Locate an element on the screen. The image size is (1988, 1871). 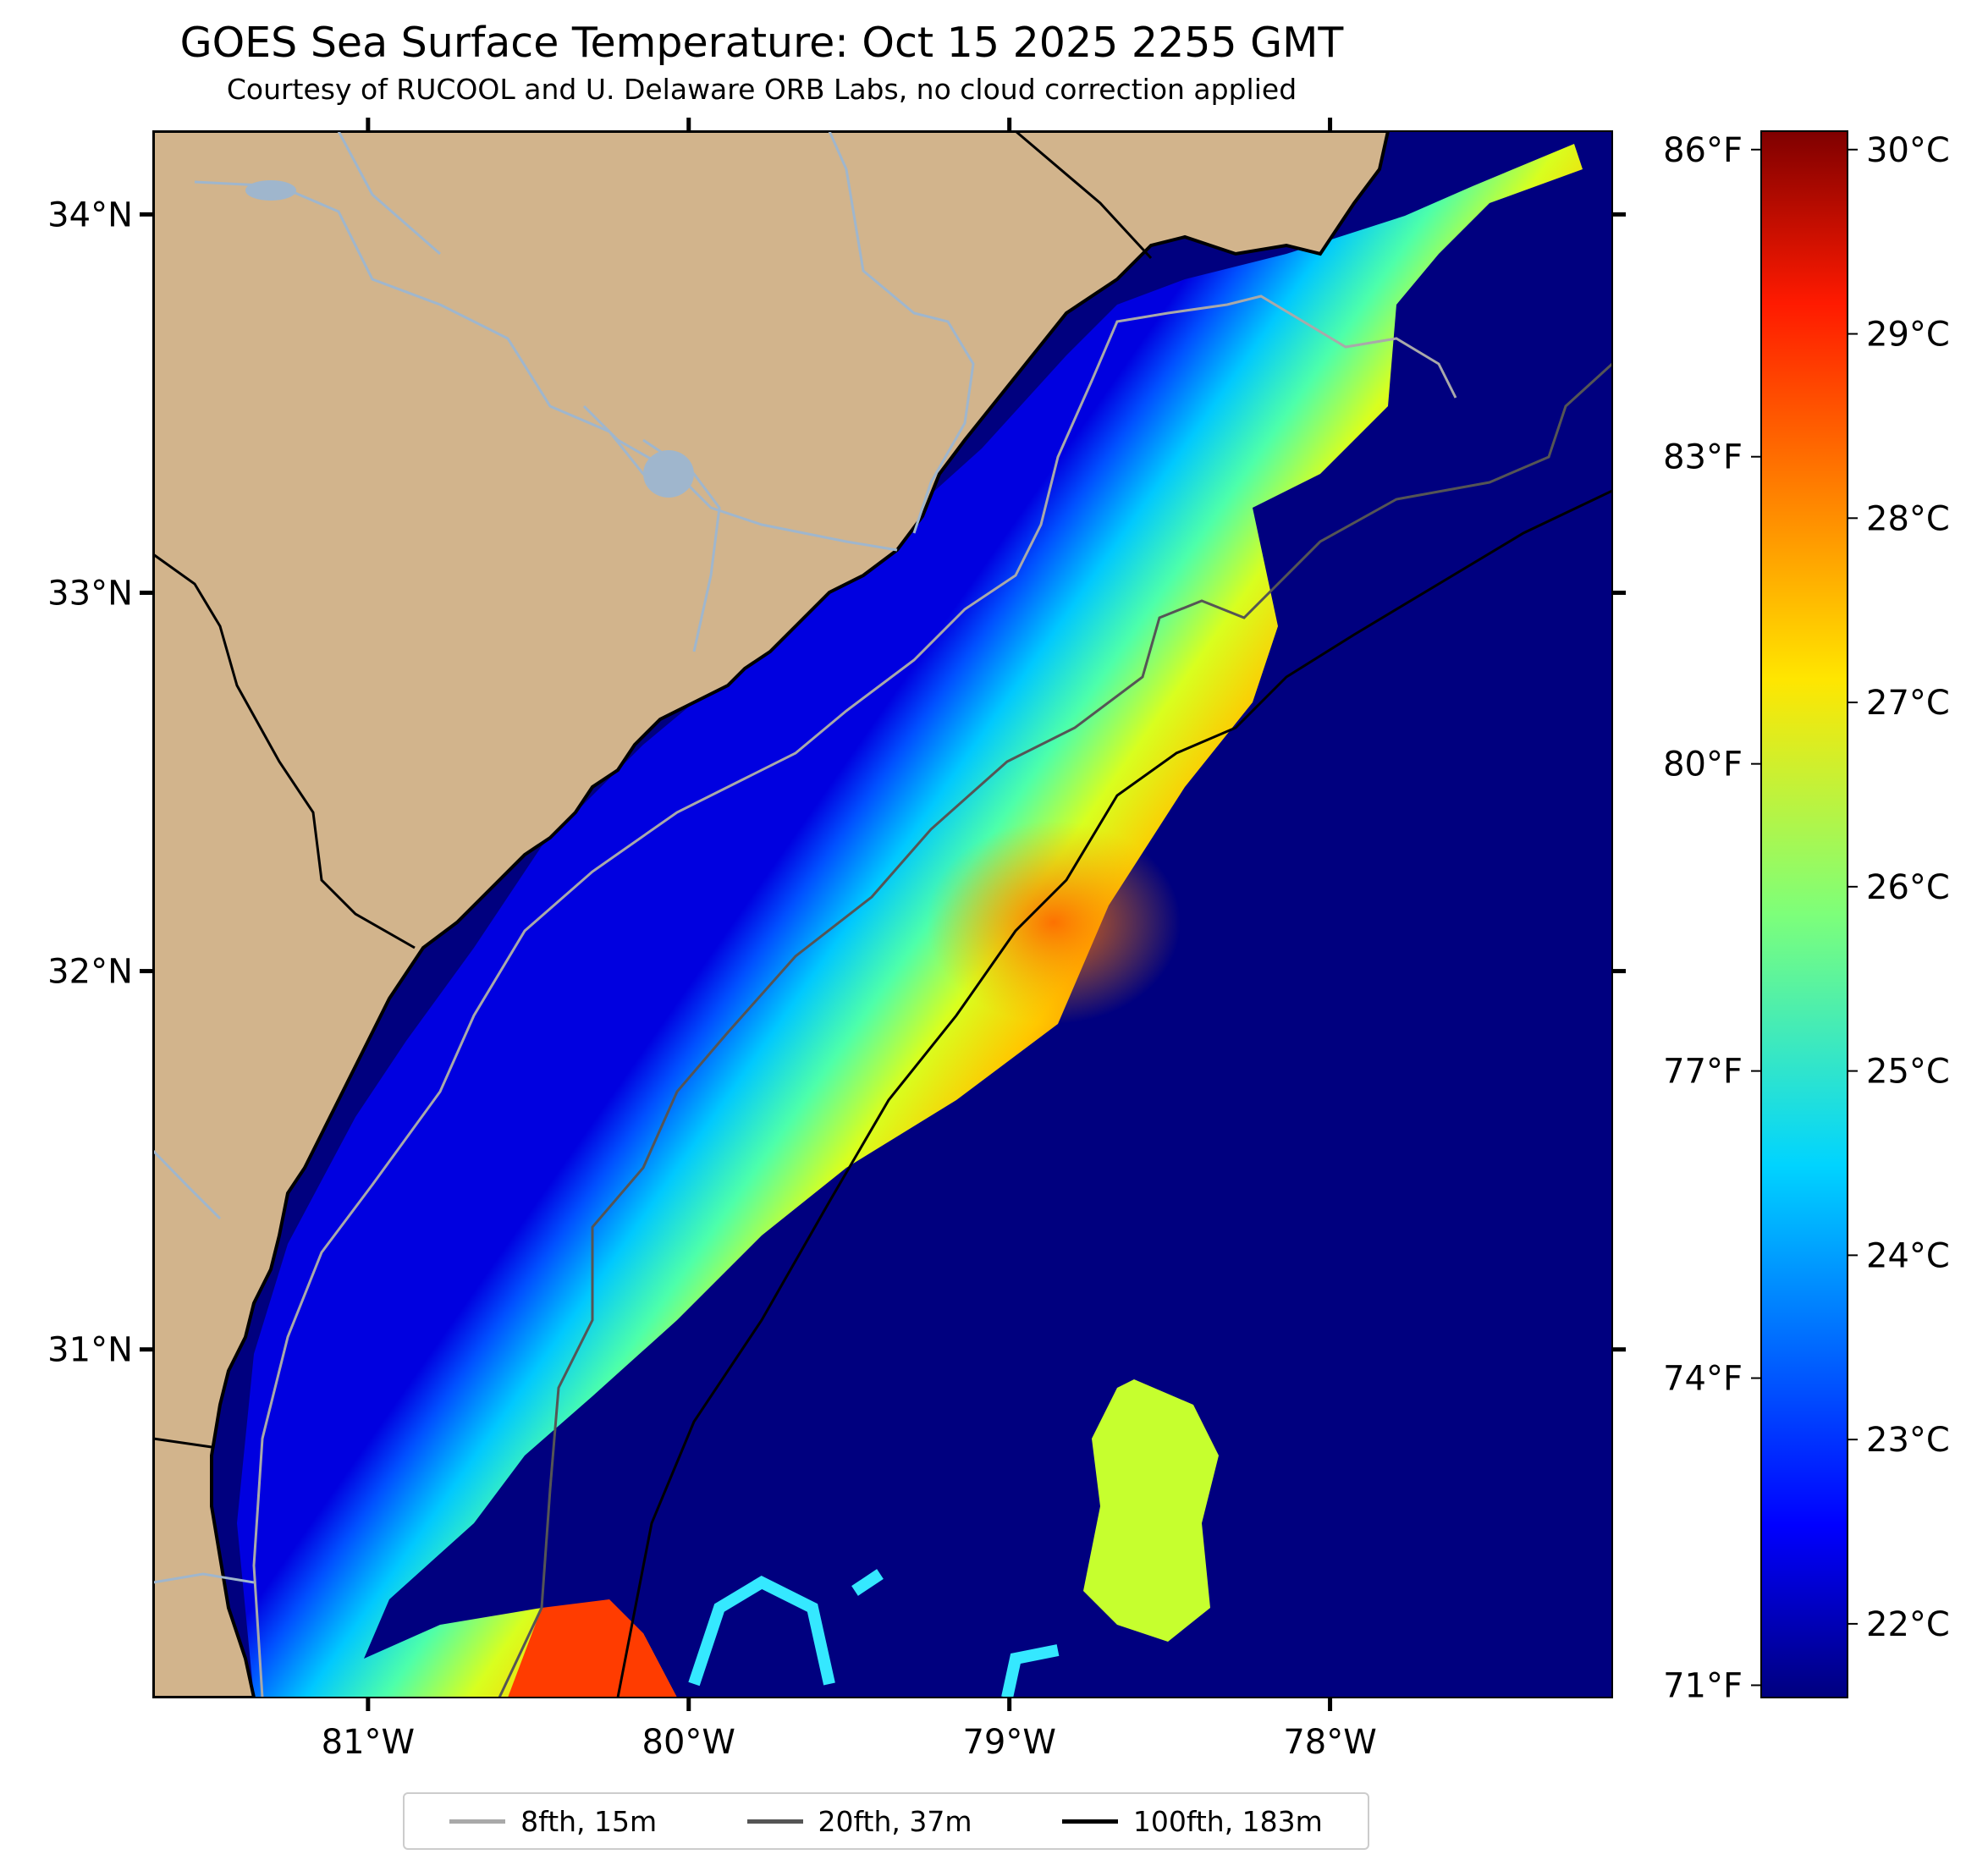
celsius-tick-label: 22°C is located at coordinates (1908, 1625).